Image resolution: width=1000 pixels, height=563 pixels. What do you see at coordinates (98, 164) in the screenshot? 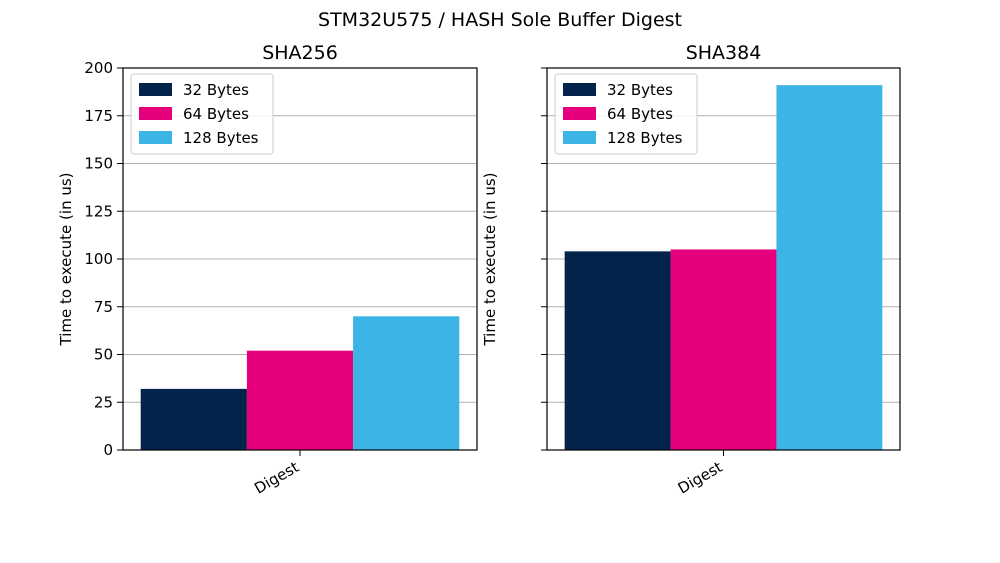
I see `y-tick-label: 150` at bounding box center [98, 164].